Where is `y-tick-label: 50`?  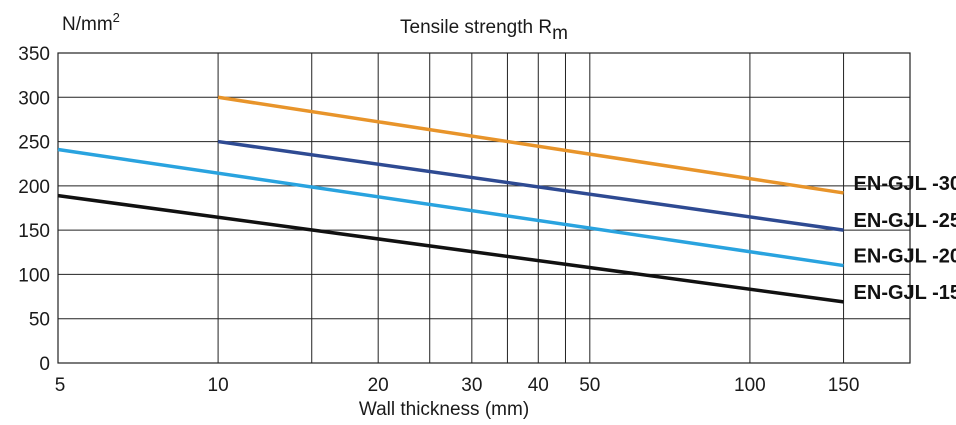
y-tick-label: 50 is located at coordinates (39, 320).